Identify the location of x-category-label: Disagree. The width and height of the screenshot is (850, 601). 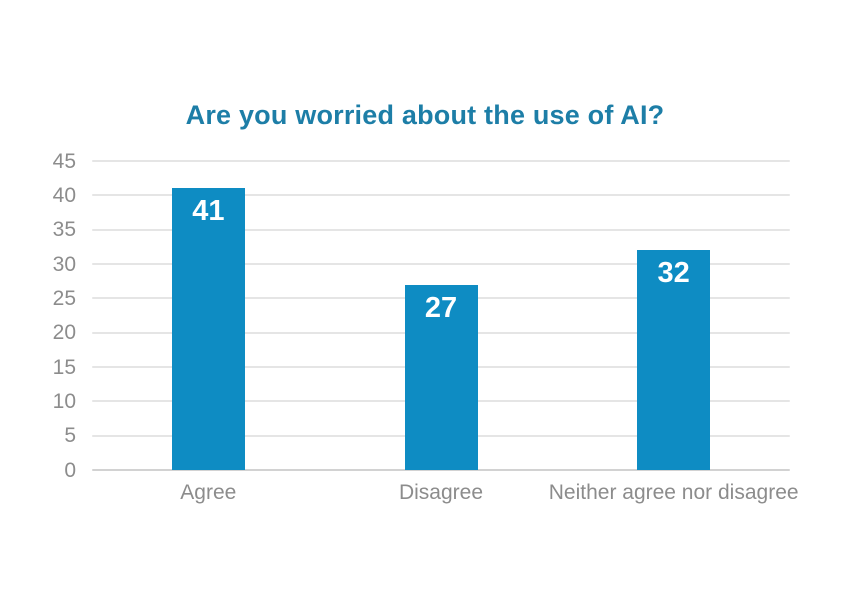
(441, 492).